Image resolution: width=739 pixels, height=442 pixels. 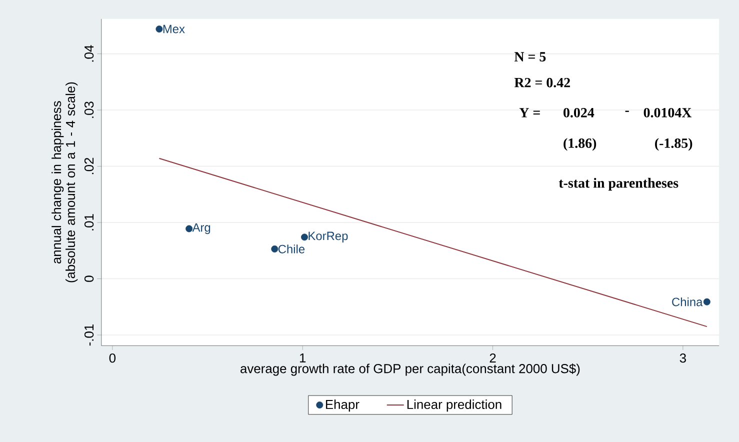 I want to click on y-tick-label: -.01, so click(x=89, y=335).